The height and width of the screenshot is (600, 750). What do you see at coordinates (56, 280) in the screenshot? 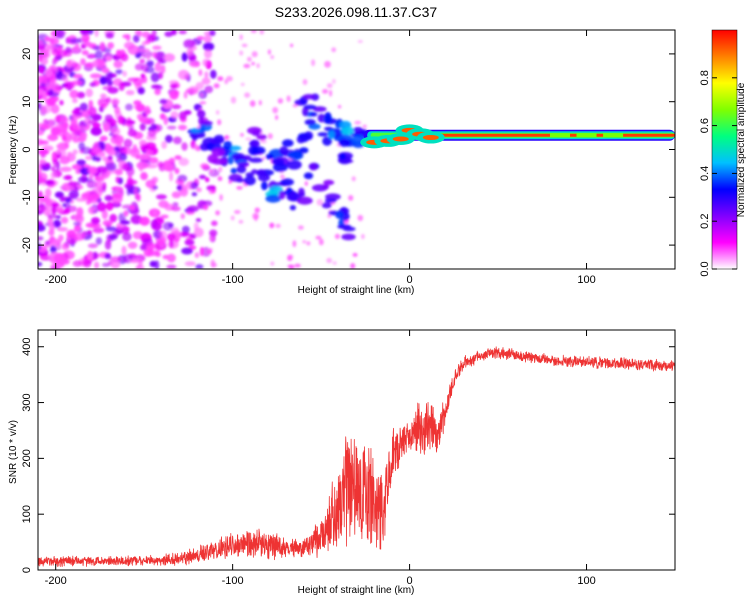
I see `spectrogram-x-tick-label: -200` at bounding box center [56, 280].